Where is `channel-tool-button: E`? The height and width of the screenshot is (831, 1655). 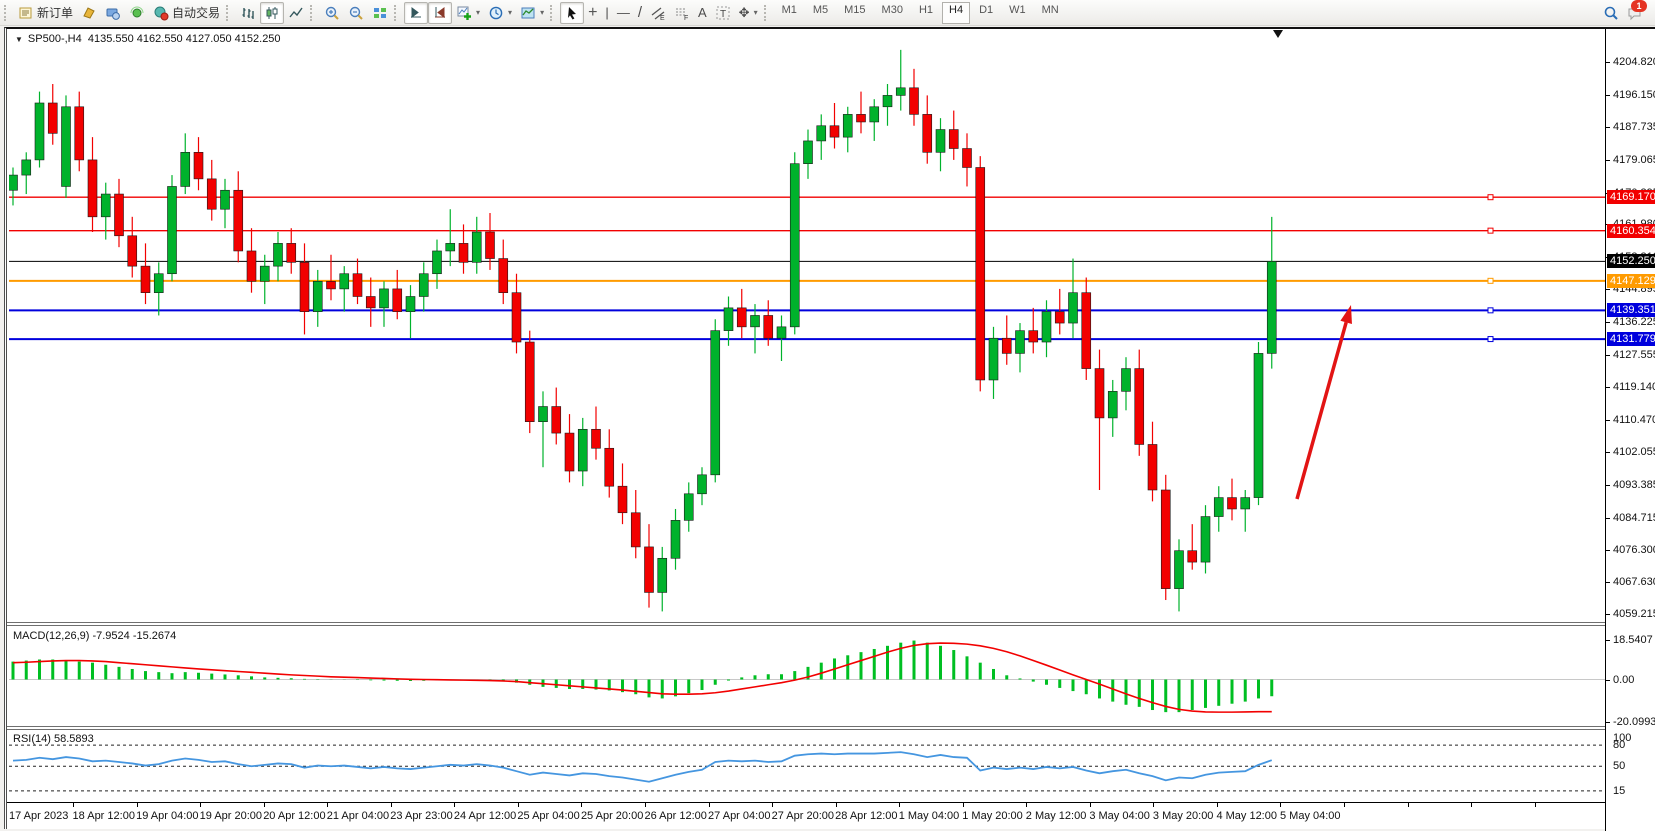
channel-tool-button: E is located at coordinates (658, 13).